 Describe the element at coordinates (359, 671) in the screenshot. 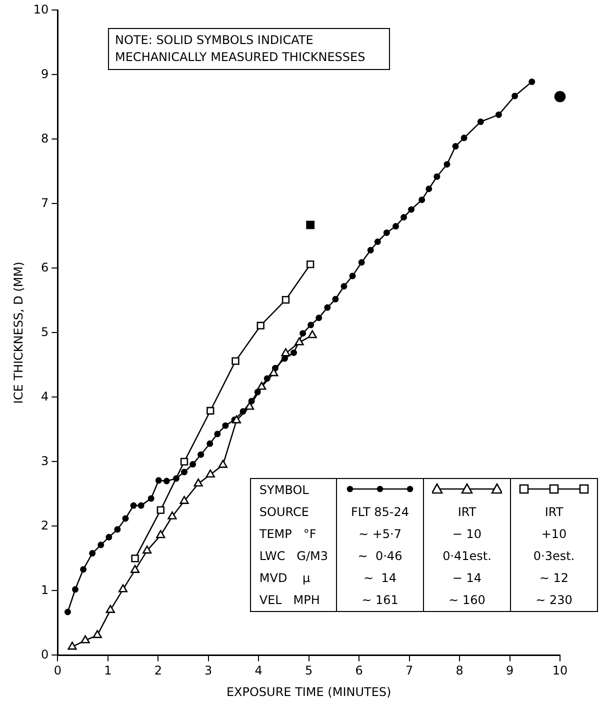

I see `x-tick-label: 6` at that location.